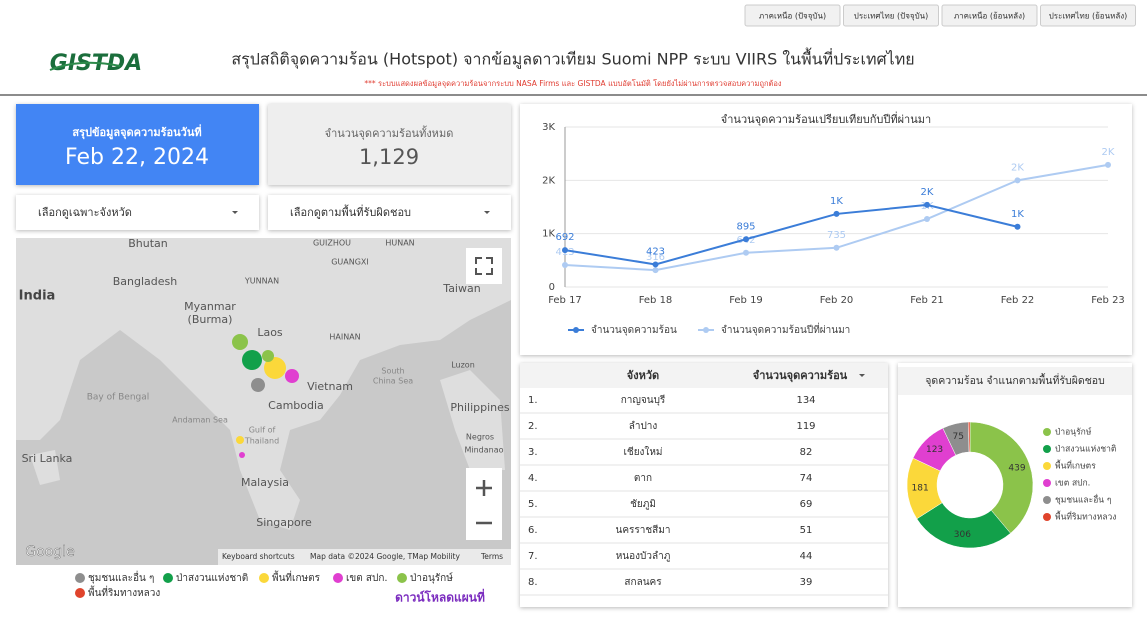  I want to click on fullscreen-button, so click(484, 266).